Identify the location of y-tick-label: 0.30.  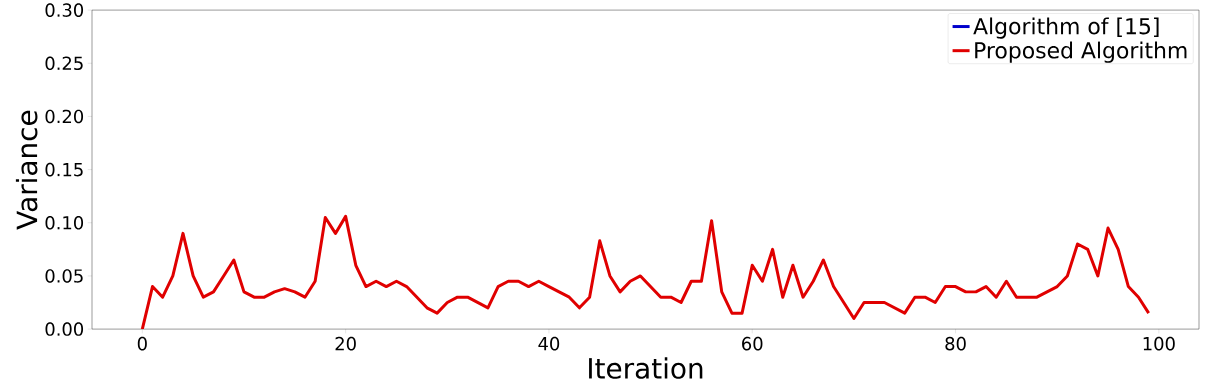
(64, 10).